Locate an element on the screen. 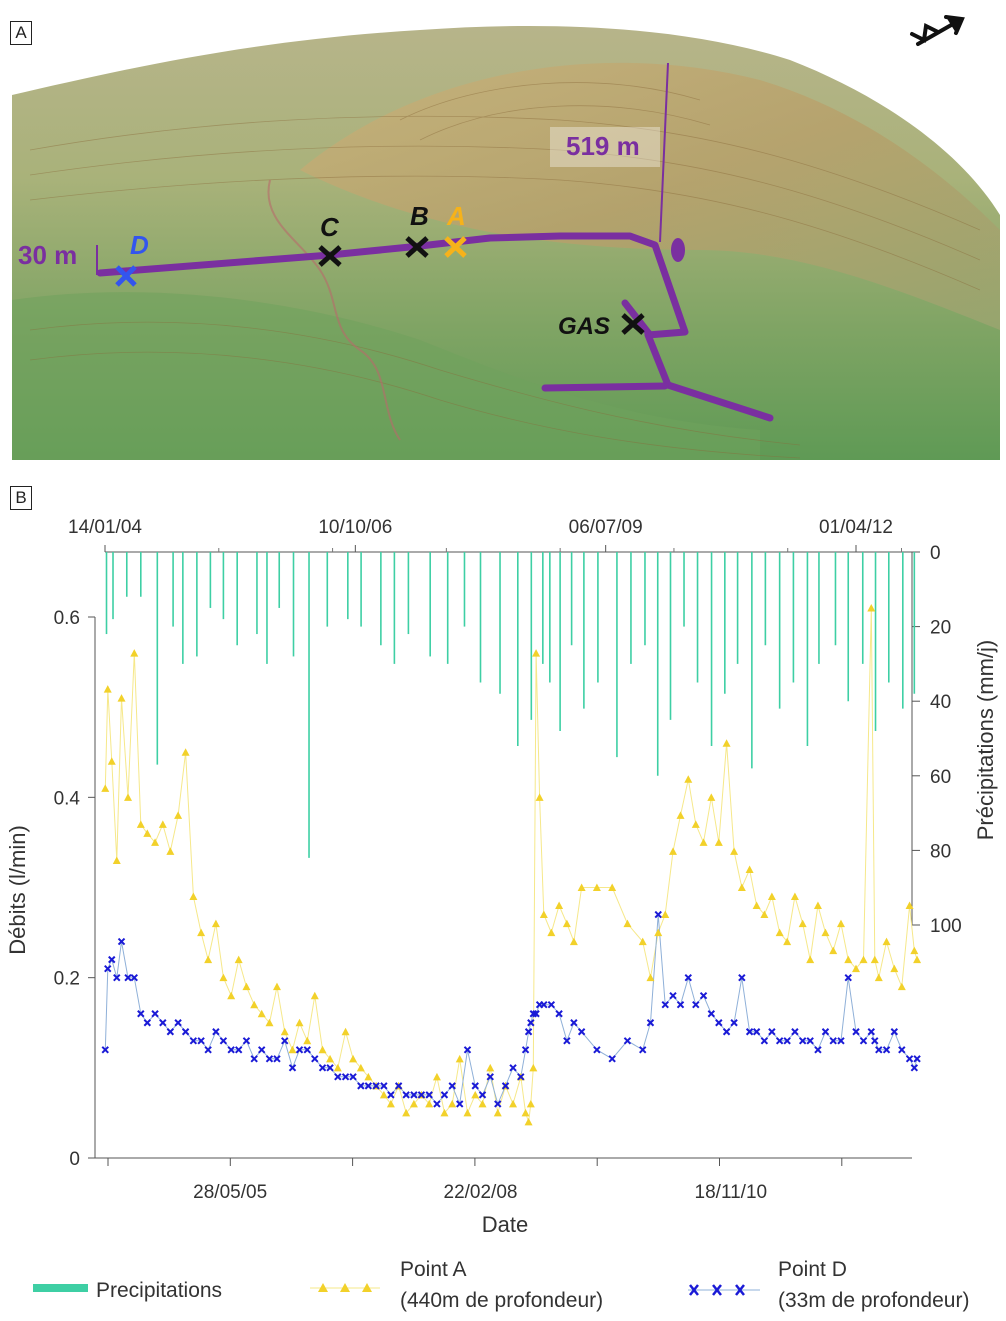 The width and height of the screenshot is (1006, 1321). panel-b-label: B is located at coordinates (21, 498).